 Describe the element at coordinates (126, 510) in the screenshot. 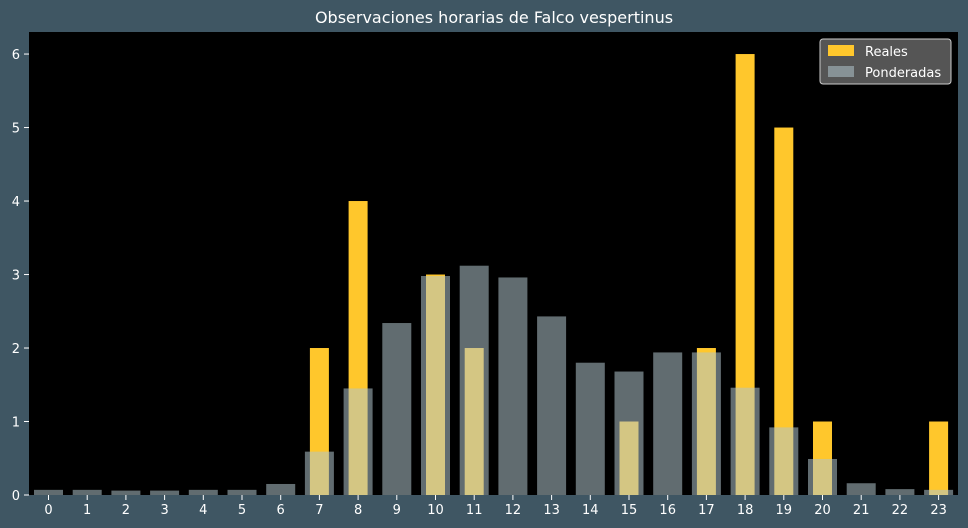

I see `x-tick-label: 2` at that location.